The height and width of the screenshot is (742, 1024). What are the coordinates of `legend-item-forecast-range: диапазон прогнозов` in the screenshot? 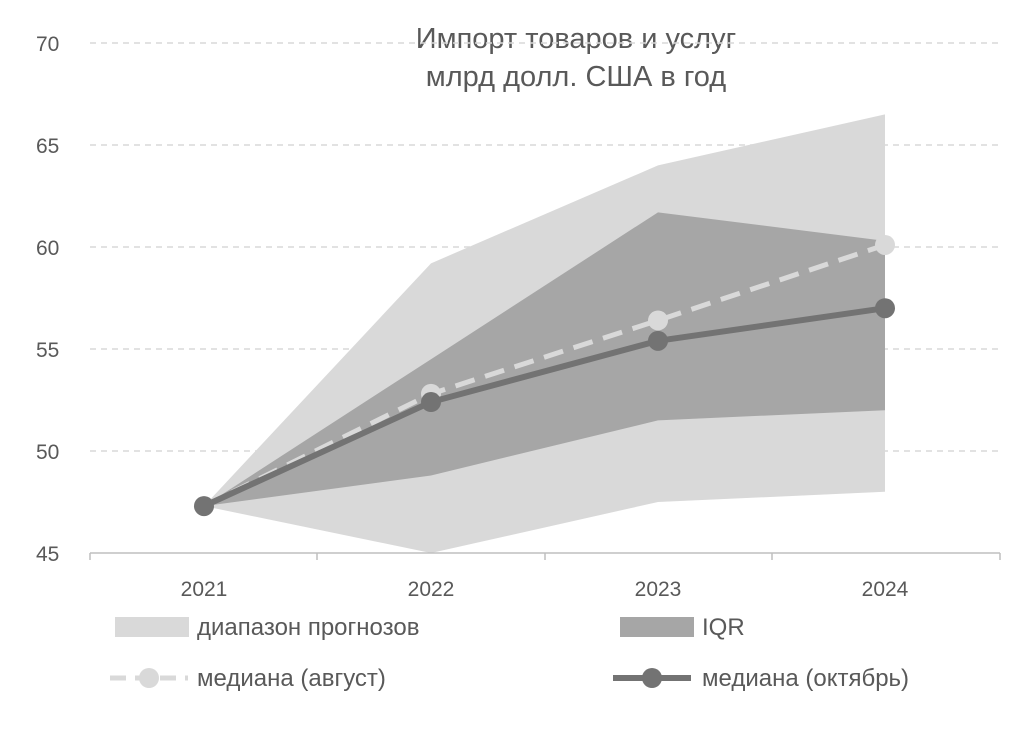 It's located at (267, 627).